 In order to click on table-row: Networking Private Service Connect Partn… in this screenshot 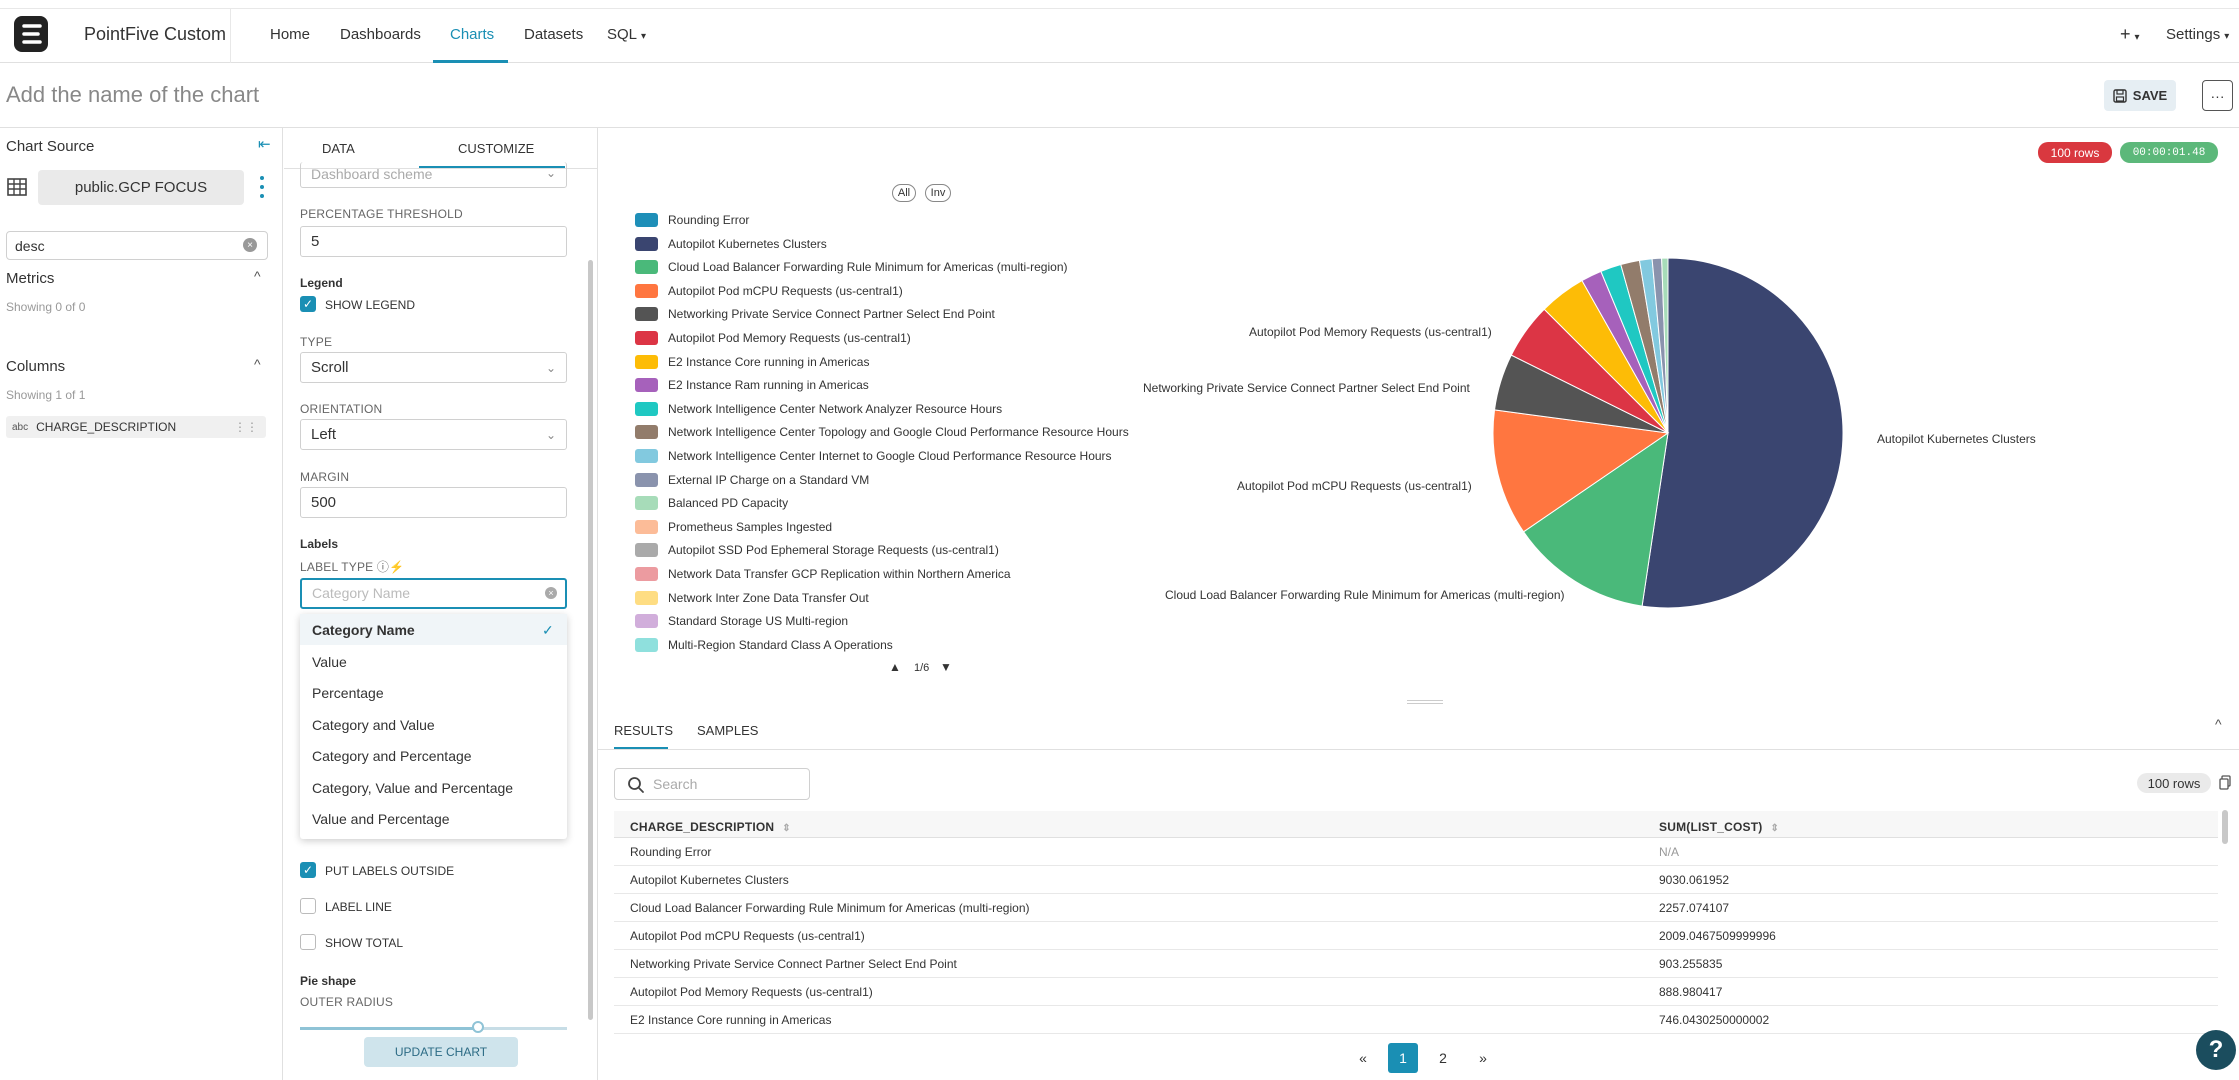, I will do `click(1416, 964)`.